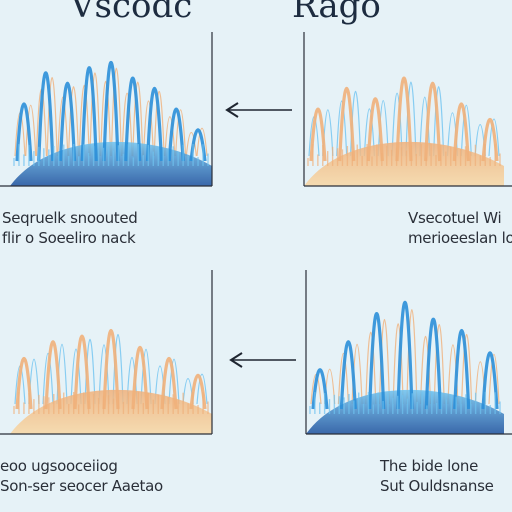  I want to click on caption-line: Seqruelk snoouted, so click(70, 218).